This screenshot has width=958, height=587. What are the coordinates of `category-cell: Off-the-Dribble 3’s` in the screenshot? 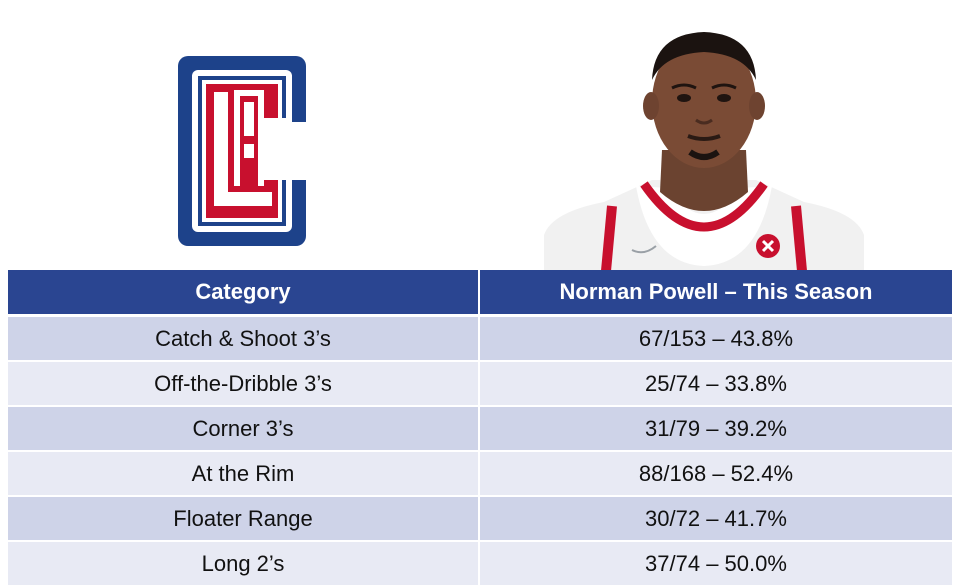 It's located at (244, 384).